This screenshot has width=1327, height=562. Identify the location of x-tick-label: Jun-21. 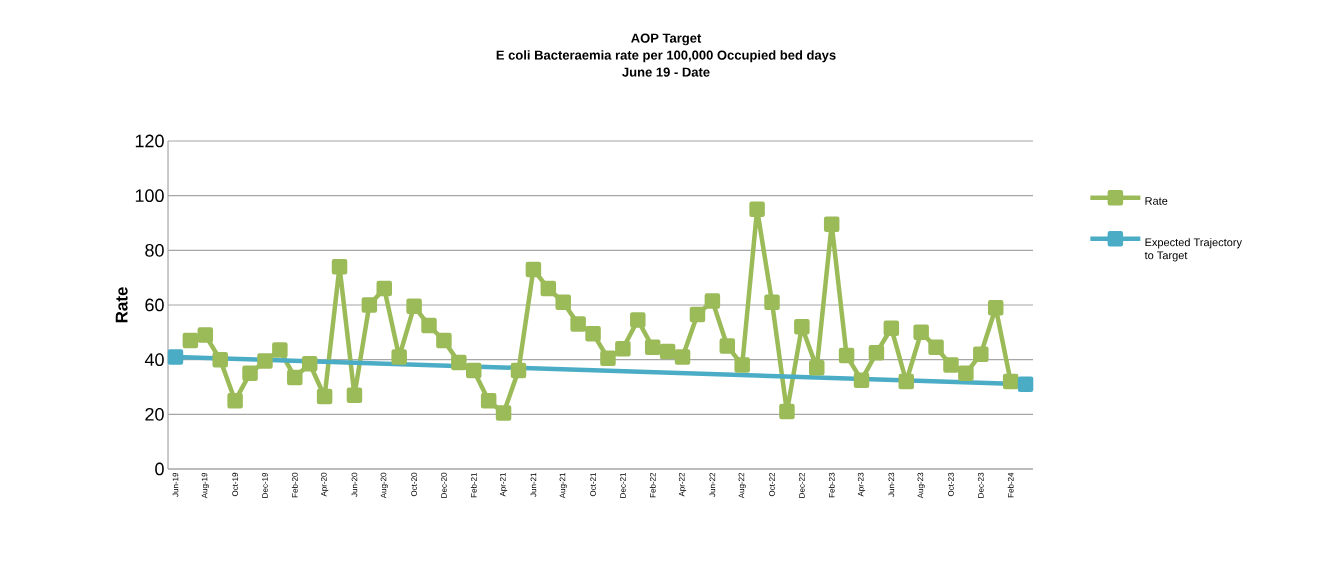
(533, 484).